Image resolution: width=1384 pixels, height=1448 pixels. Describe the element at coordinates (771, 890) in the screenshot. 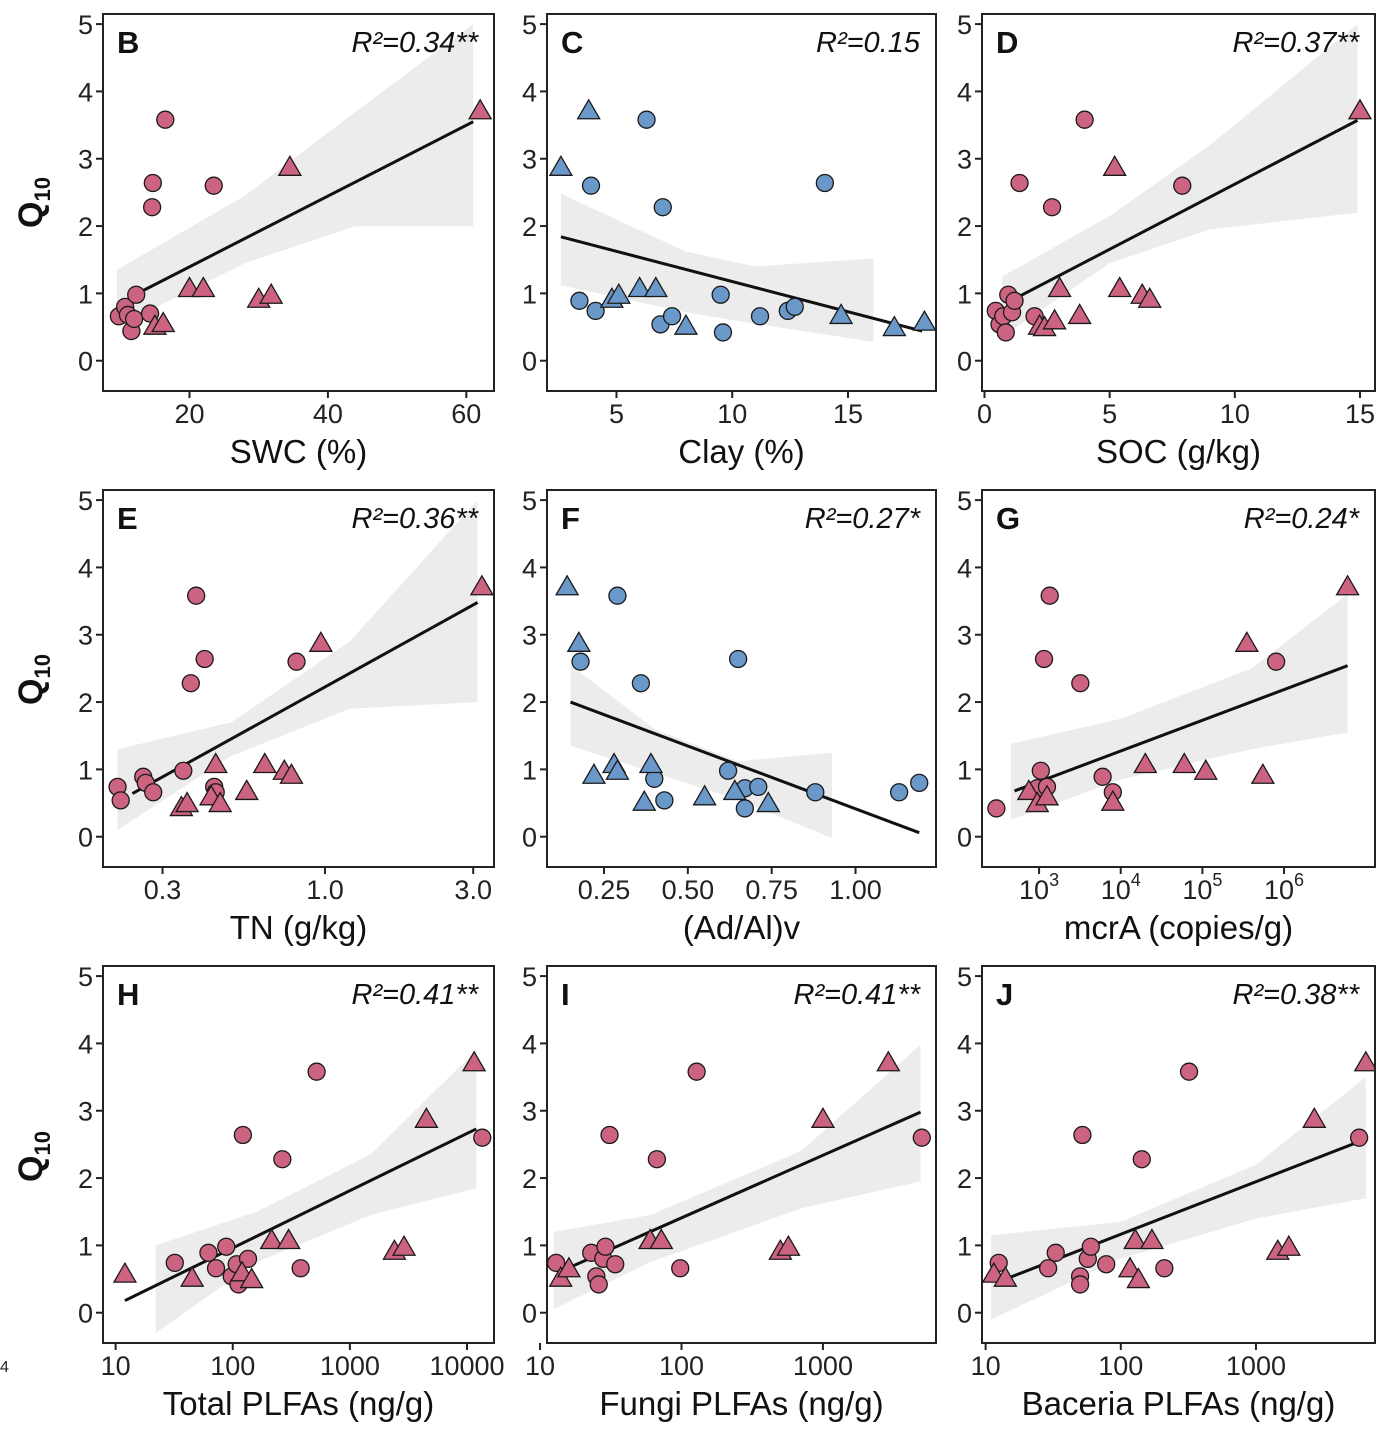

I see `x-tick-label: 0.75` at that location.